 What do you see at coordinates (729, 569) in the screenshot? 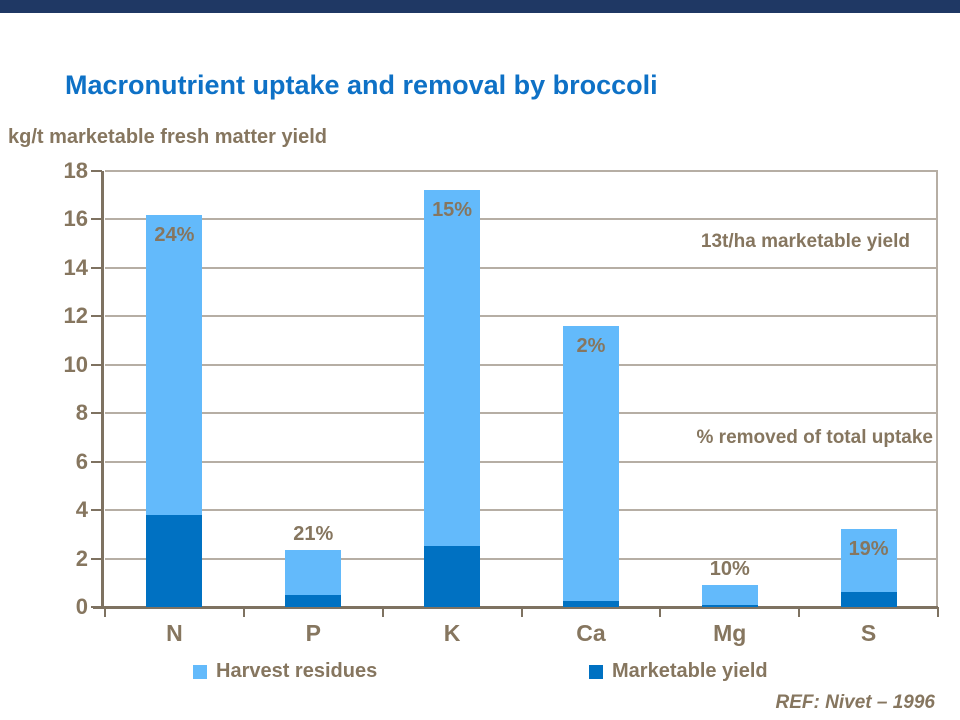
I see `bar-label-Mg: 10%` at bounding box center [729, 569].